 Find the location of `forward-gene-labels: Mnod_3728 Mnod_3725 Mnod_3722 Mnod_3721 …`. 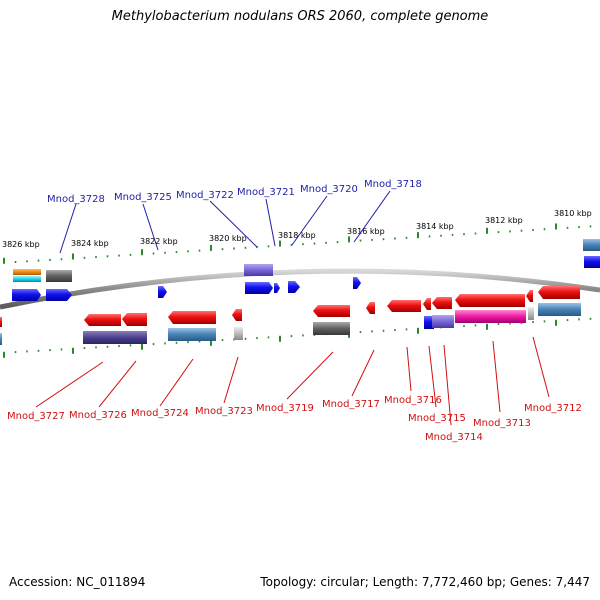

forward-gene-labels: Mnod_3728 Mnod_3725 Mnod_3722 Mnod_3721 … is located at coordinates (234, 216).